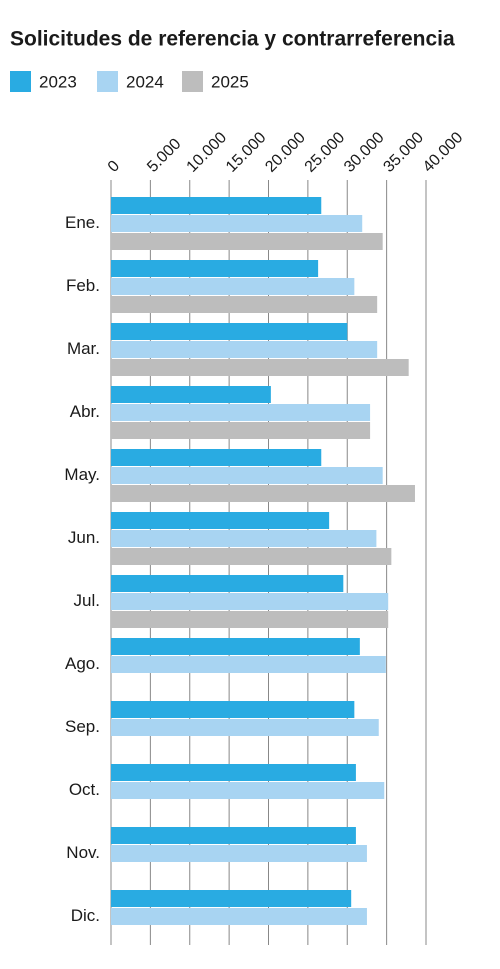  I want to click on y-tick-label: Ago., so click(82, 663).